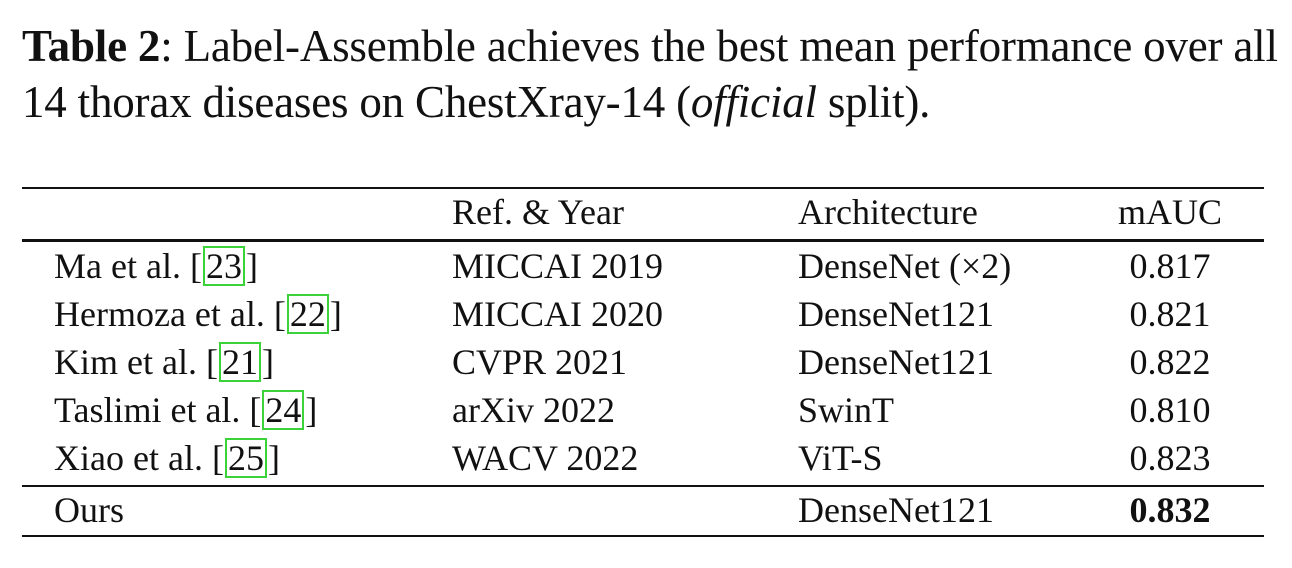 This screenshot has height=568, width=1292. Describe the element at coordinates (558, 266) in the screenshot. I see `ref-year-cell: MICCAI 2019` at that location.